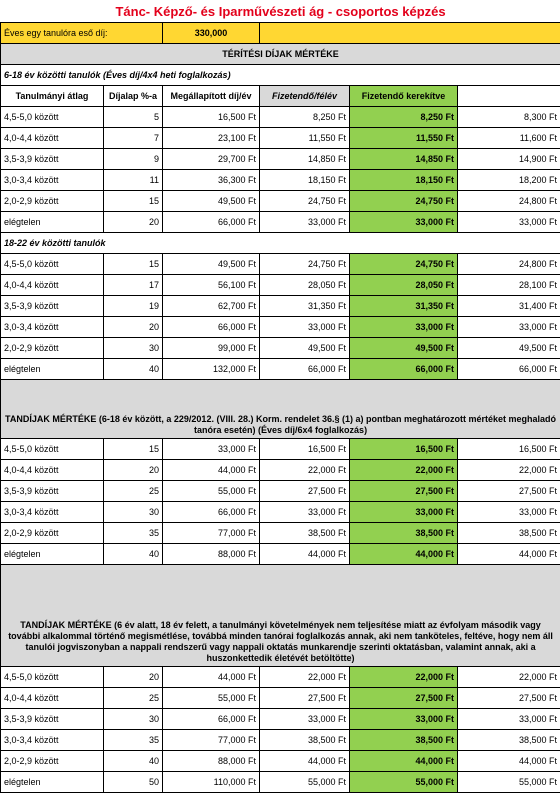 This screenshot has width=560, height=793. Describe the element at coordinates (509, 180) in the screenshot. I see `extra-cell: 18,200 Ft` at that location.